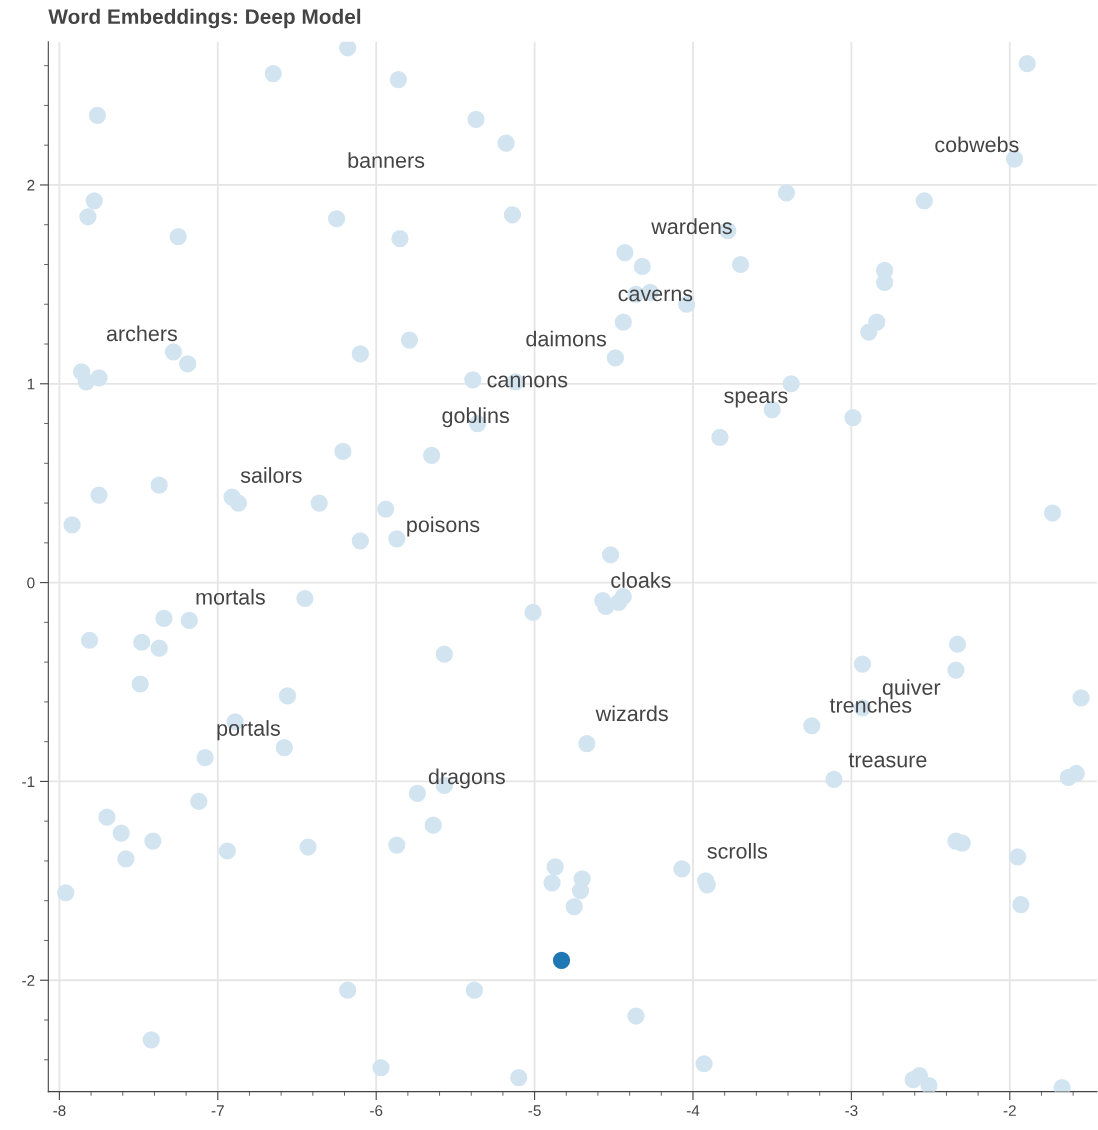 Image resolution: width=1098 pixels, height=1130 pixels. What do you see at coordinates (466, 778) in the screenshot?
I see `annotation: dragons` at bounding box center [466, 778].